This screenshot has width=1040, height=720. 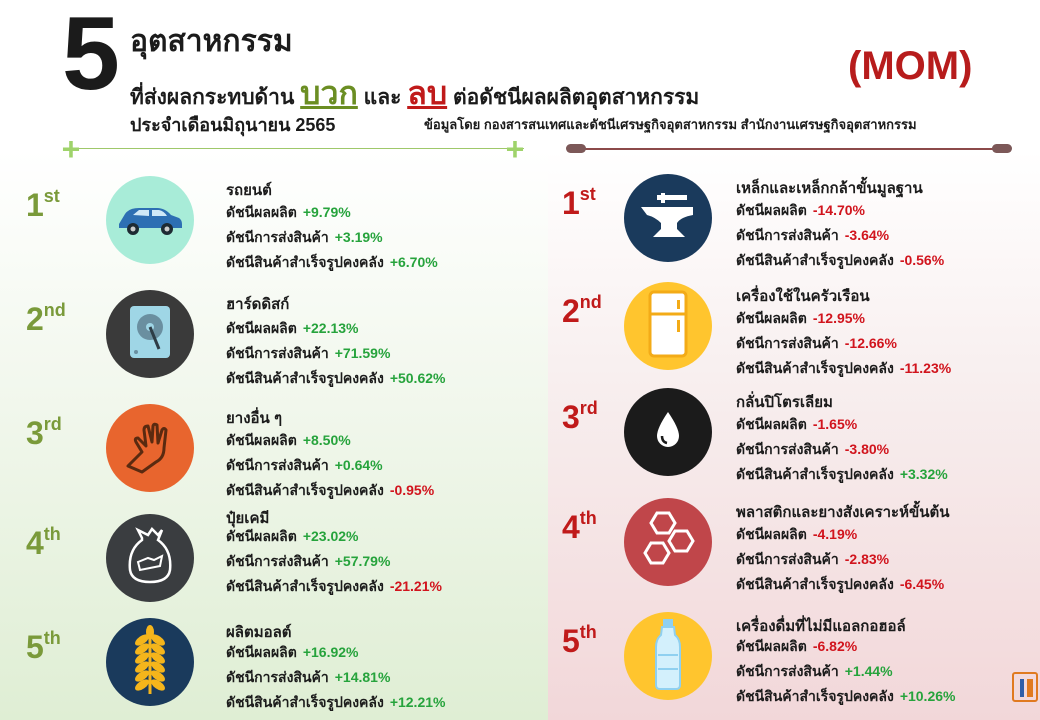 What do you see at coordinates (417, 378) in the screenshot?
I see `inventory-value: +50.62%` at bounding box center [417, 378].